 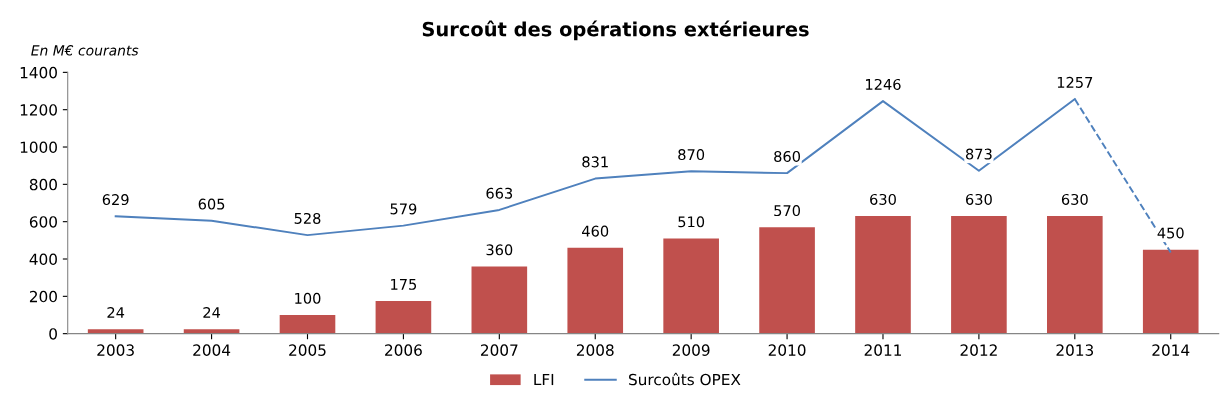 I want to click on legend-label: LFI, so click(x=544, y=379).